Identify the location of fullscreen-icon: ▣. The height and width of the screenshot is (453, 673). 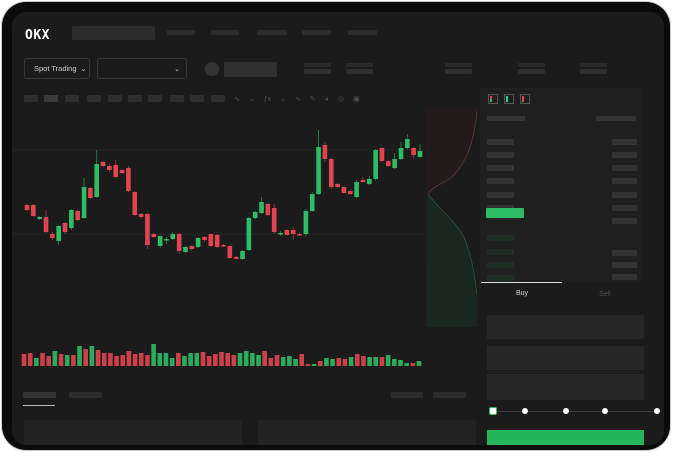
(356, 99).